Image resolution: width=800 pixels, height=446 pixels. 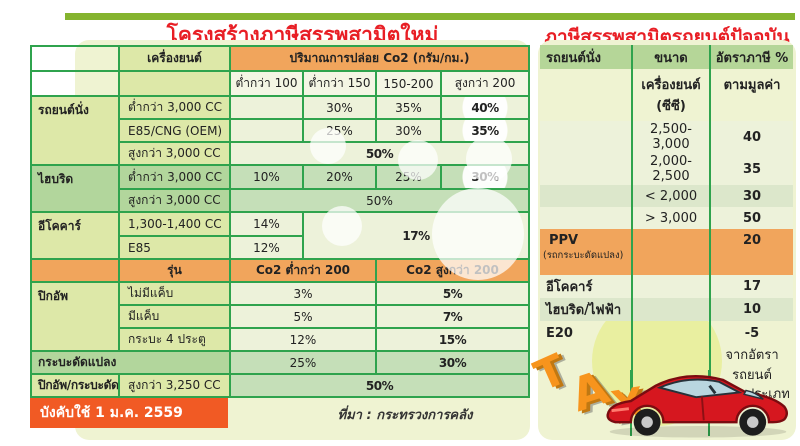 I want to click on engine-cell: E85, so click(x=174, y=247).